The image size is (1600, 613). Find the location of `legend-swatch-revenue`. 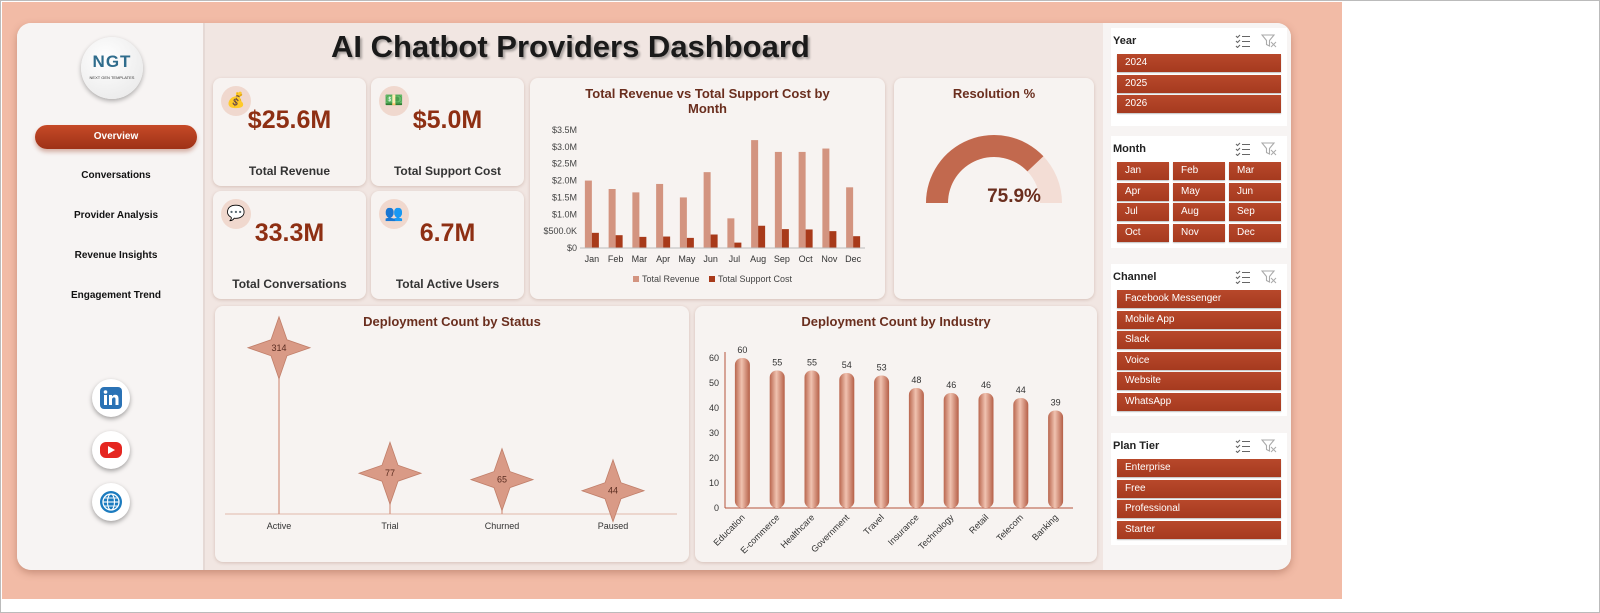

legend-swatch-revenue is located at coordinates (636, 279).